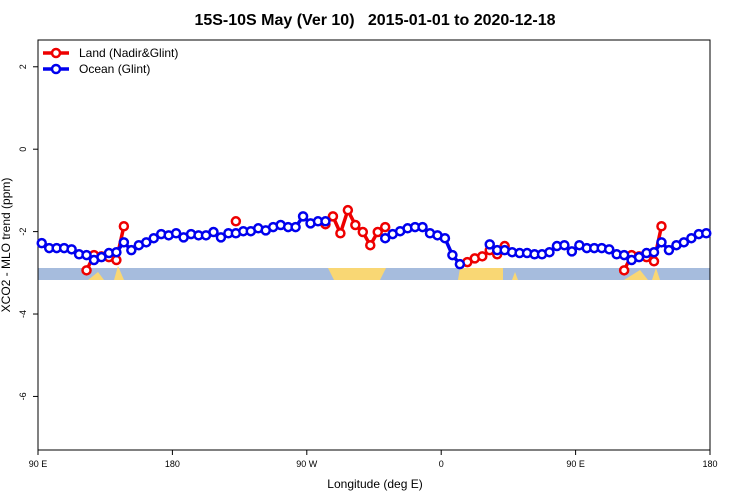 The width and height of the screenshot is (750, 500). I want to click on x-tick-label: 90 W, so click(307, 464).